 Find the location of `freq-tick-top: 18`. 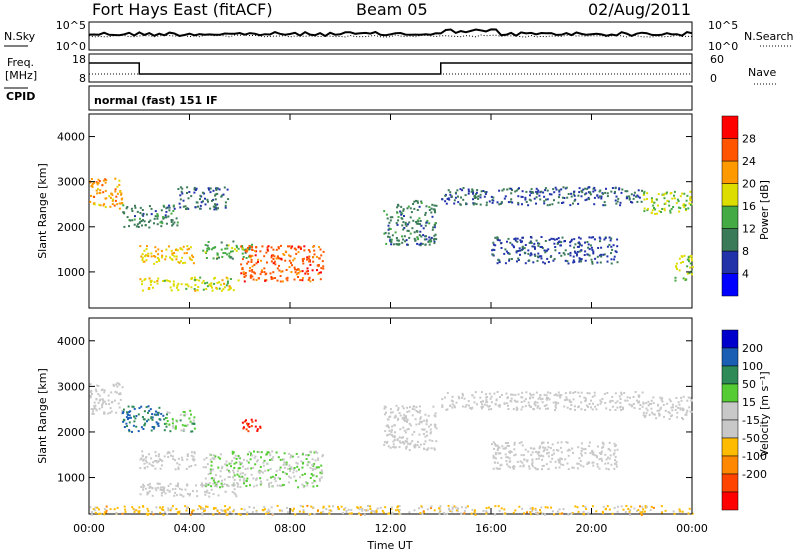

freq-tick-top: 18 is located at coordinates (79, 59).